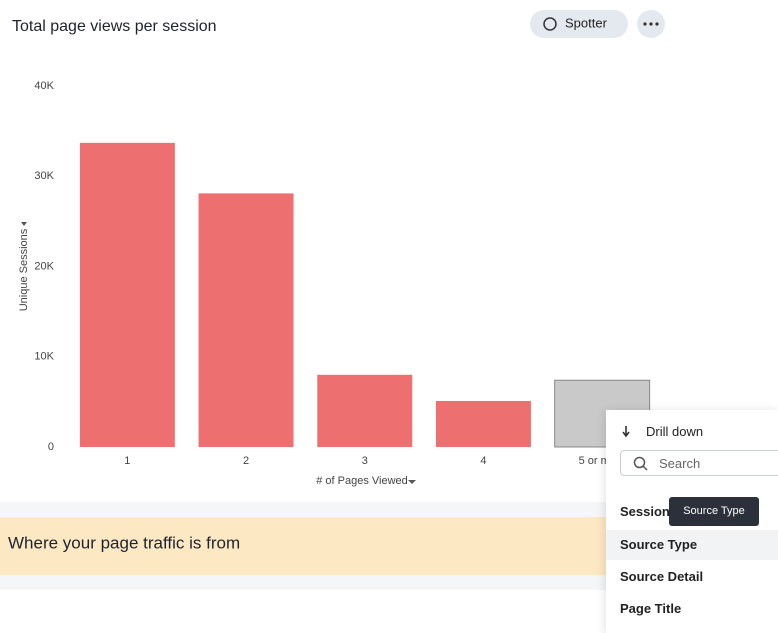 The image size is (778, 633). What do you see at coordinates (586, 22) in the screenshot?
I see `spotter-label: Spotter` at bounding box center [586, 22].